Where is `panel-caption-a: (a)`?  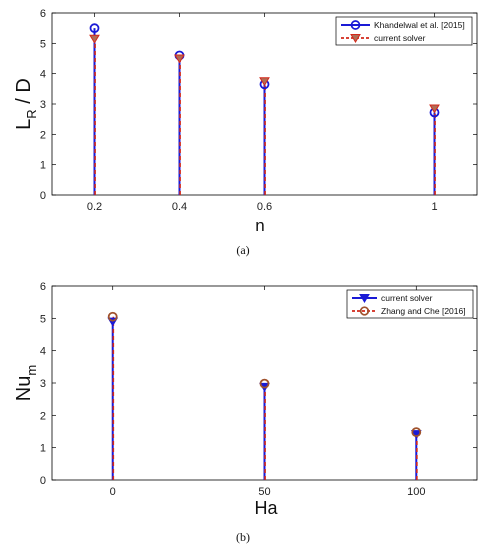 panel-caption-a: (a) is located at coordinates (242, 250).